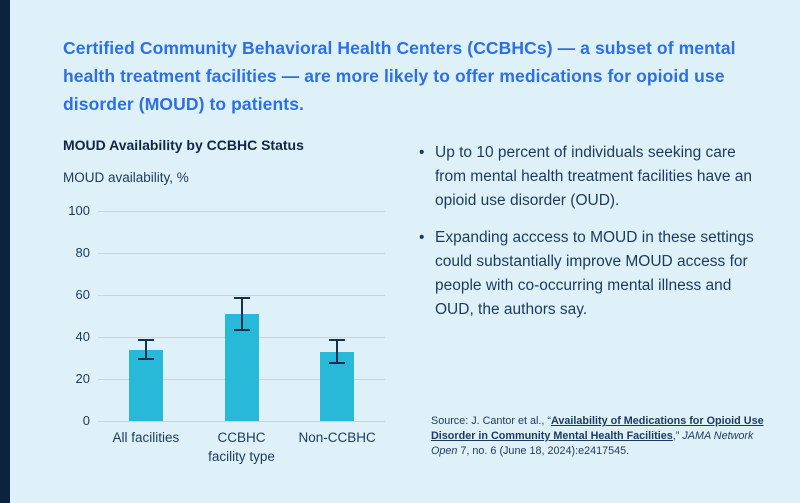 The image size is (800, 503). I want to click on x-axis-label: facility type, so click(241, 456).